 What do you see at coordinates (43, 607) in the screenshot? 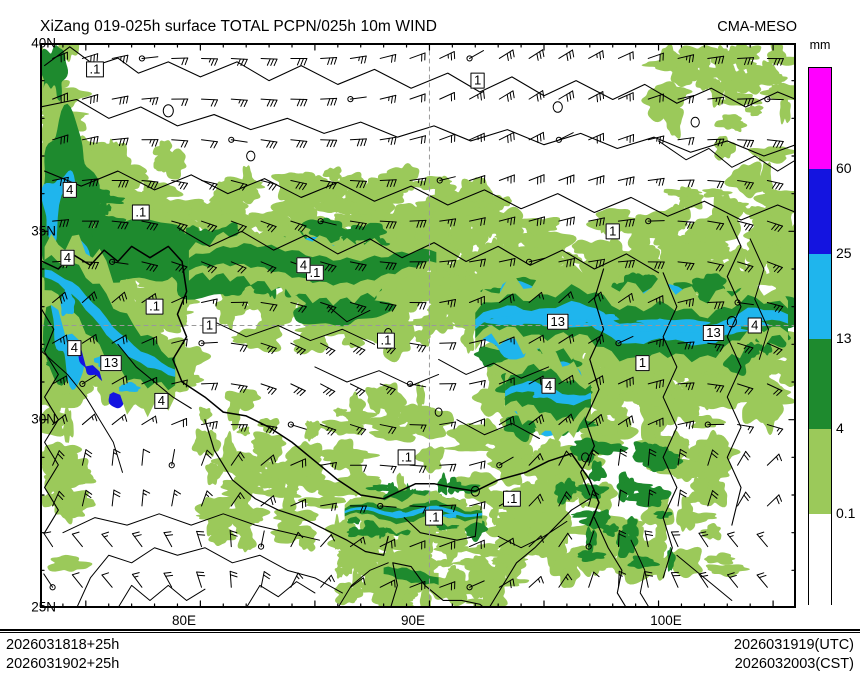
I see `y-axis-tick-25n: 25N` at bounding box center [43, 607].